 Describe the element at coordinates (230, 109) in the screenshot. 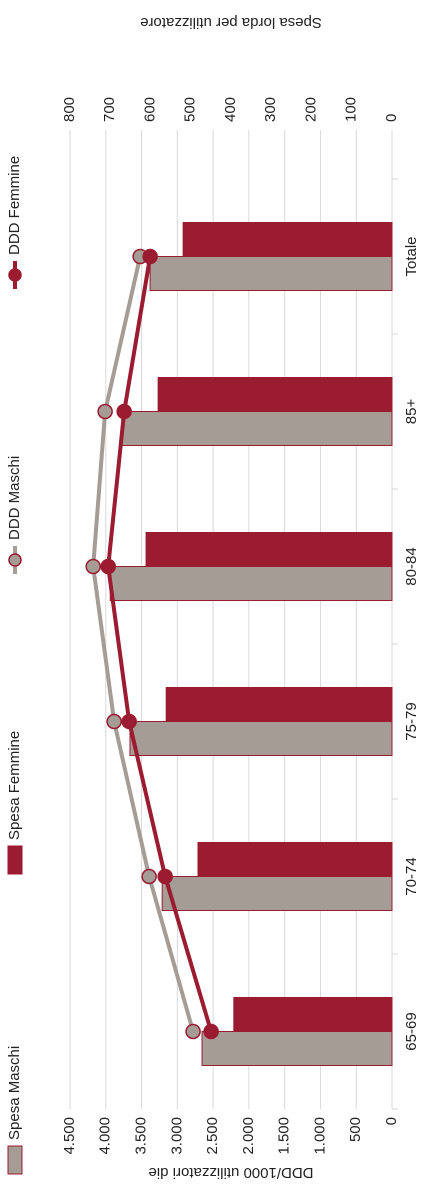

I see `y2-tick-label: 400` at that location.